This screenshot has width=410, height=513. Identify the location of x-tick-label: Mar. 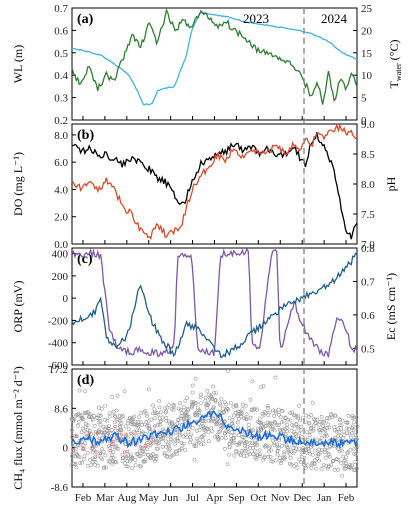
(105, 498).